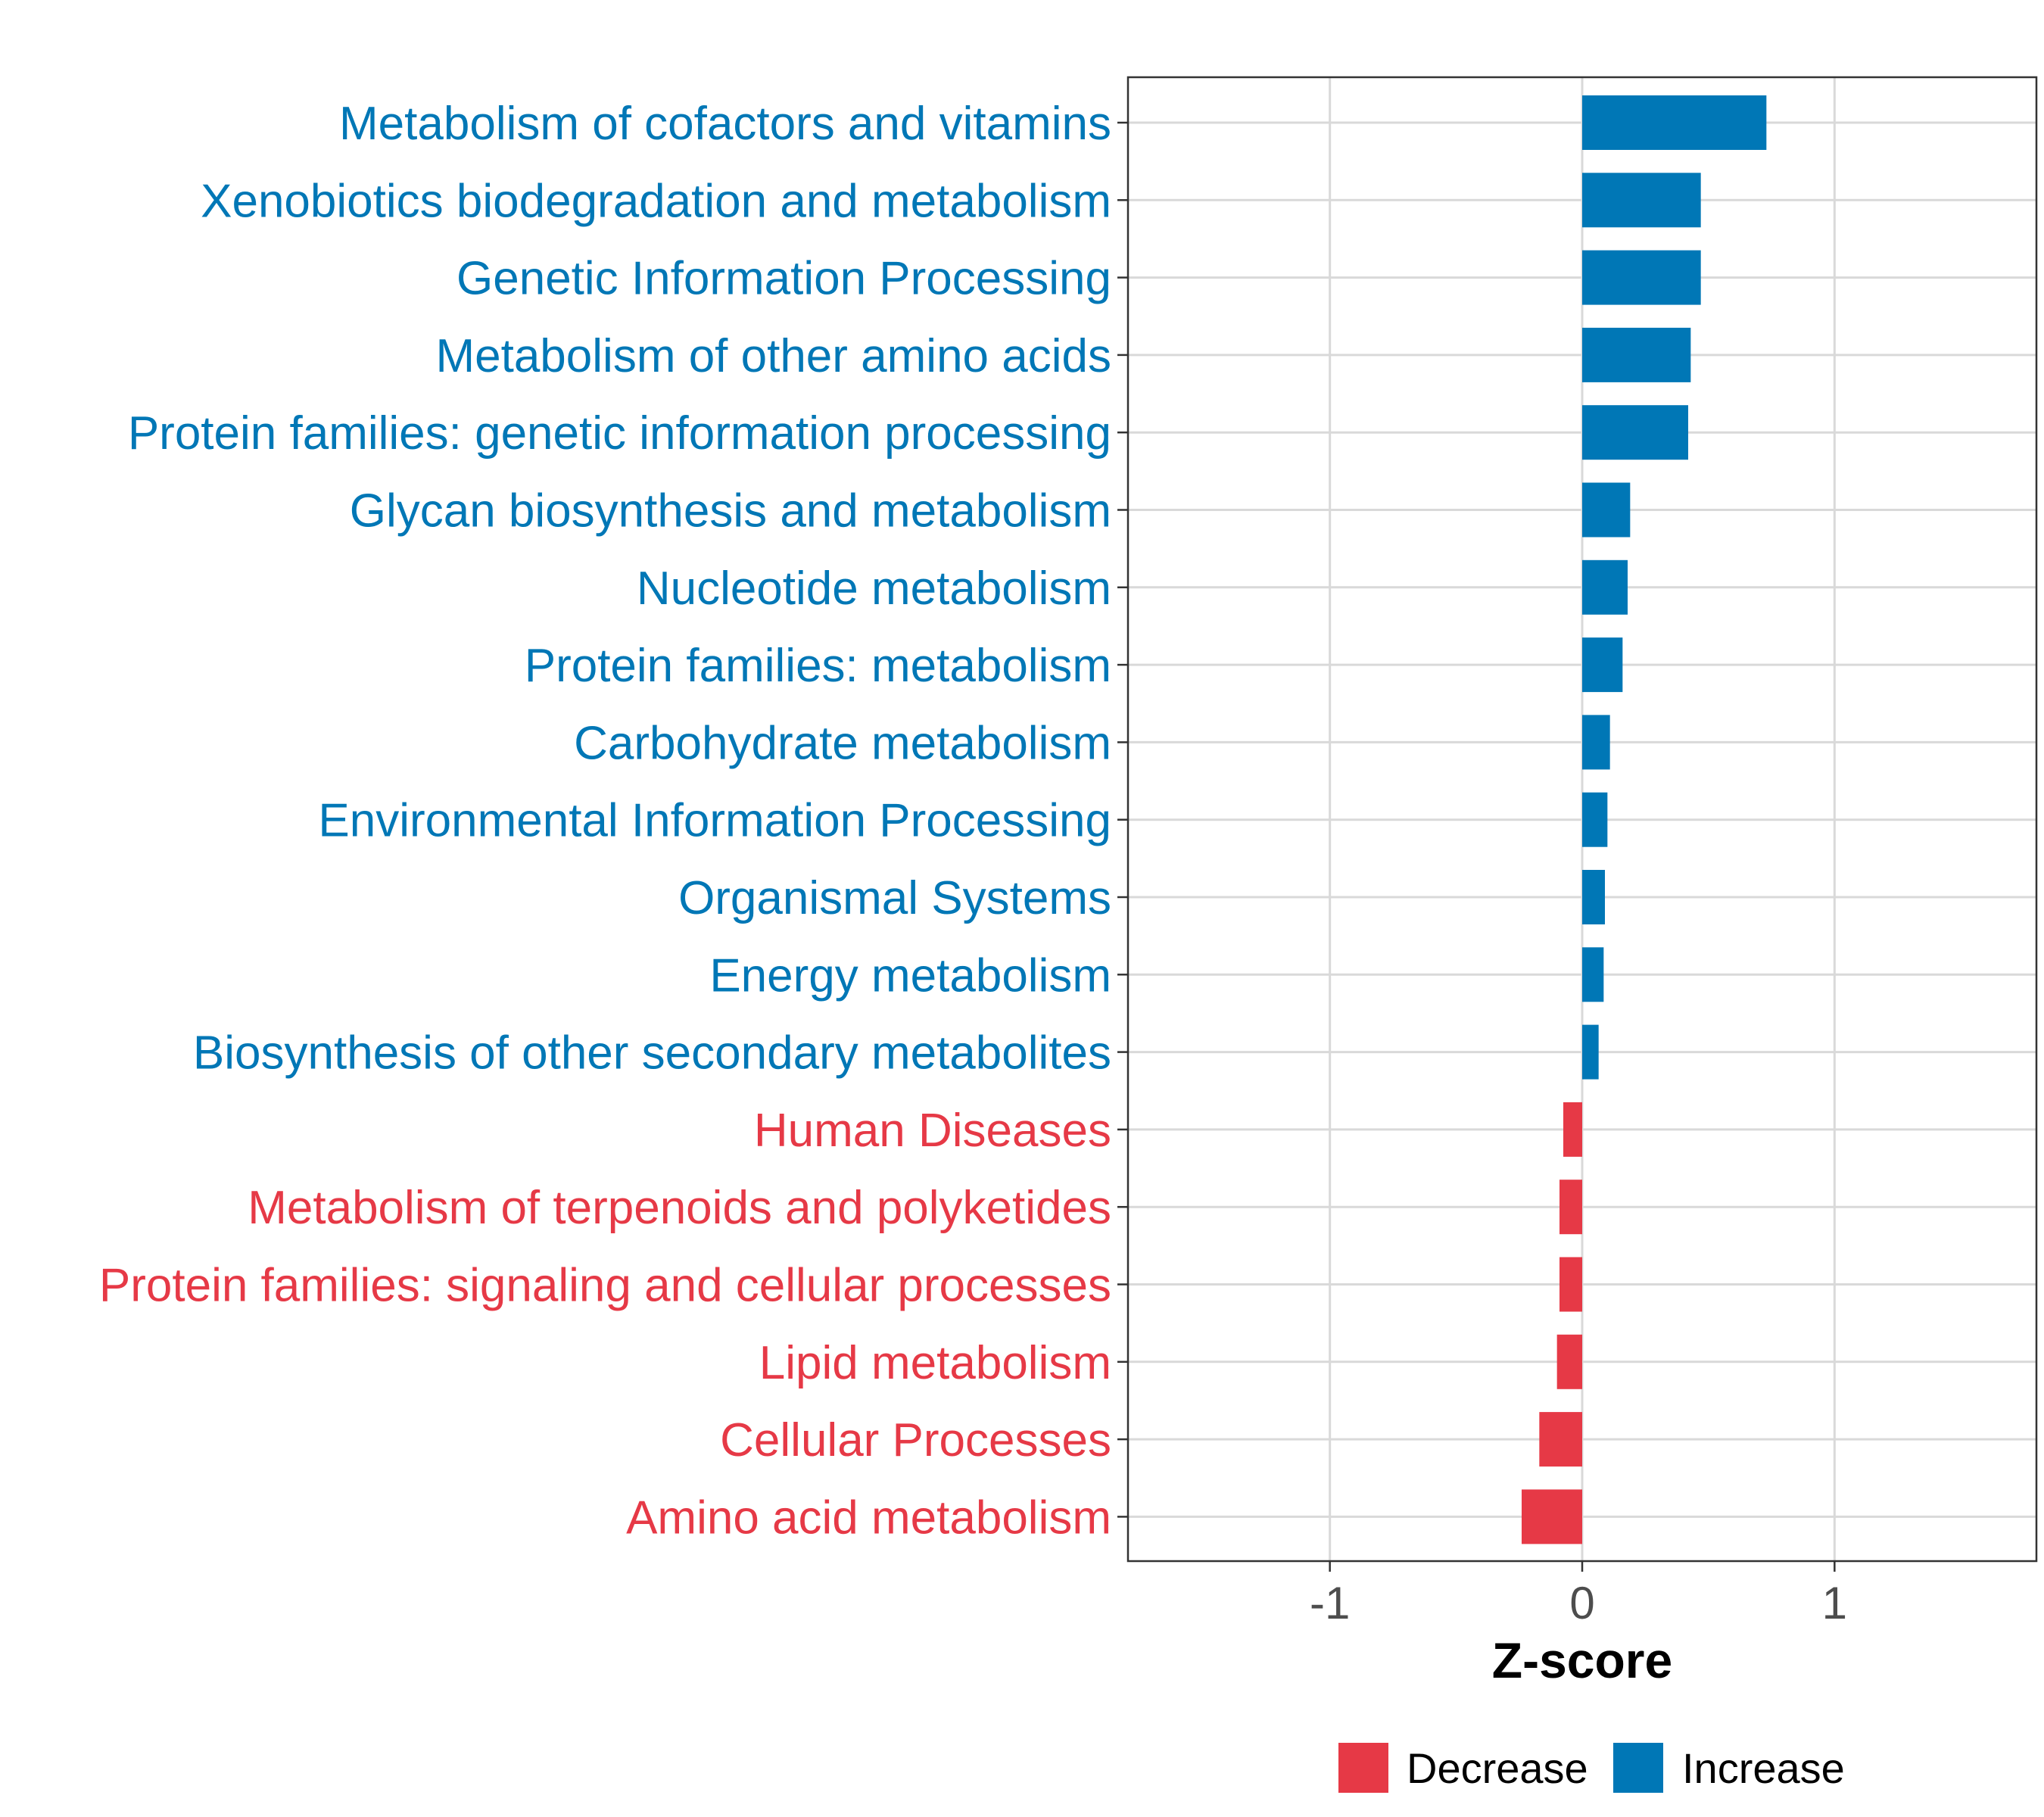 This screenshot has width=2044, height=1817. What do you see at coordinates (679, 1208) in the screenshot?
I see `category-label-metabolism-of-terpenoids-and-polyketides: Metabolism of terpenoids and polyketides` at bounding box center [679, 1208].